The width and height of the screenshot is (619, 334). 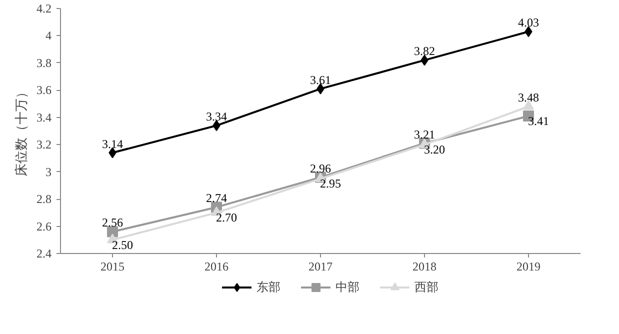 I want to click on data-label: 3.20, so click(x=434, y=149).